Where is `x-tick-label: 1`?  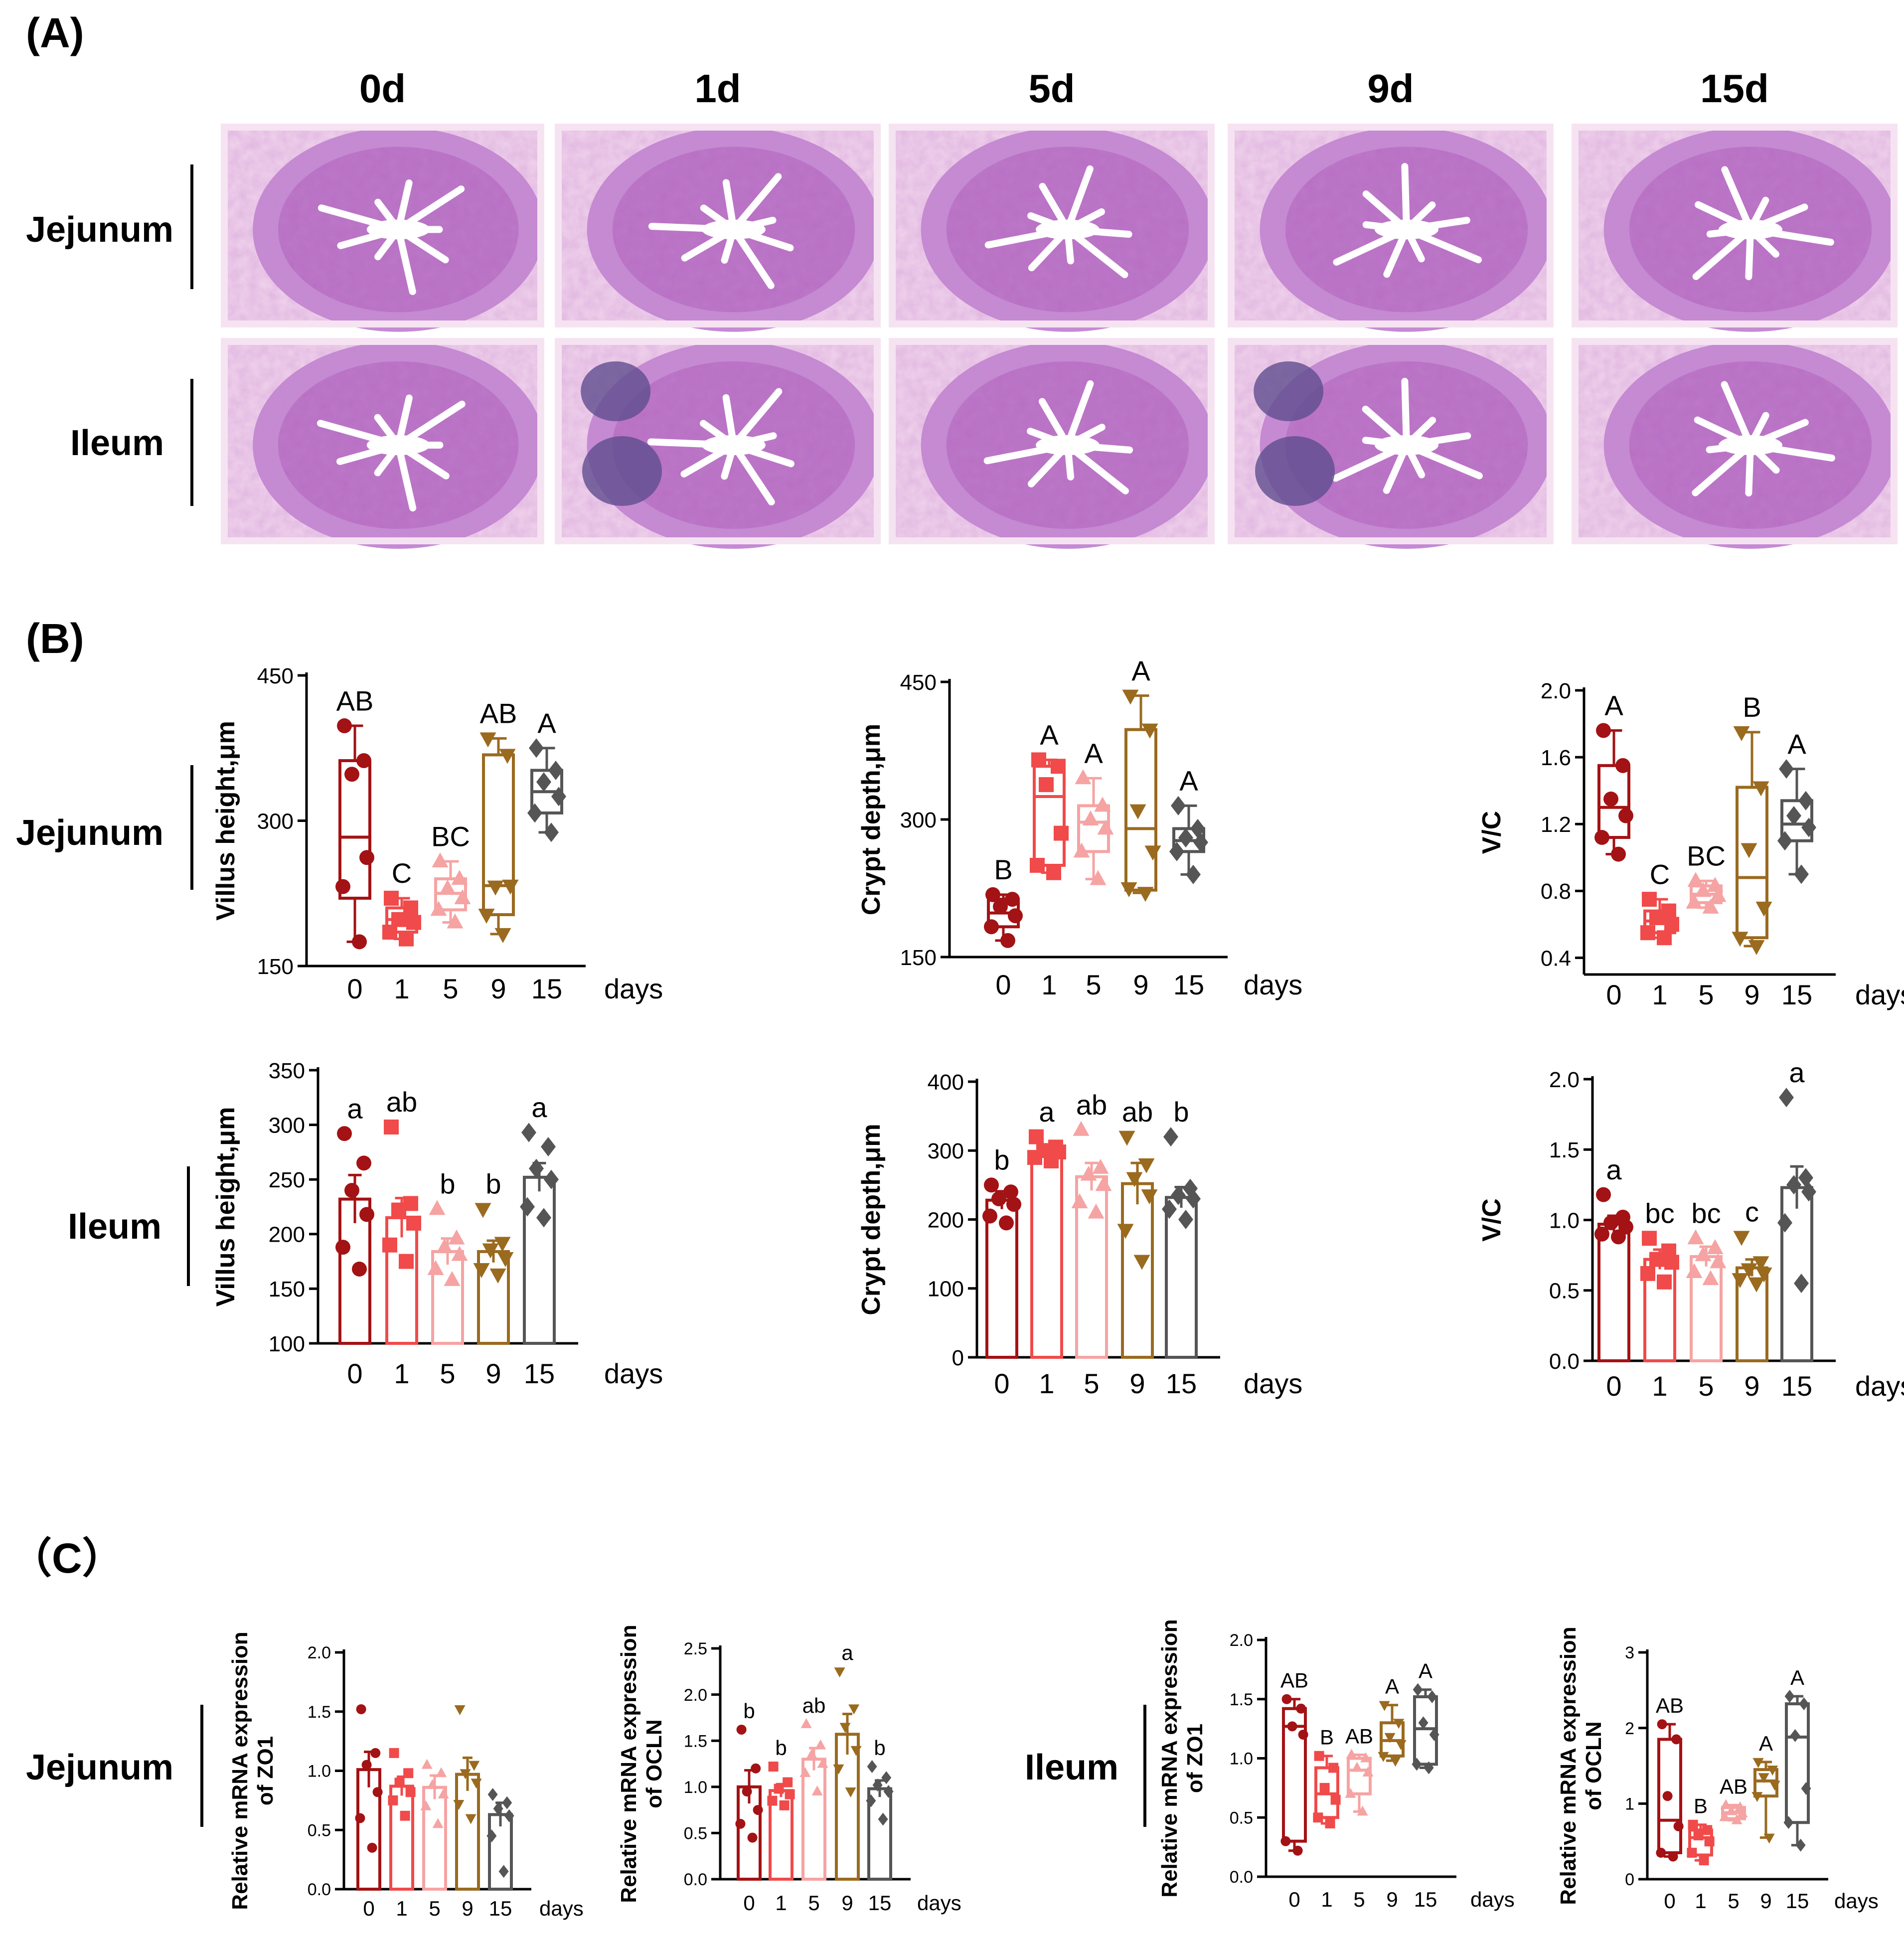 x-tick-label: 1 is located at coordinates (1046, 1383).